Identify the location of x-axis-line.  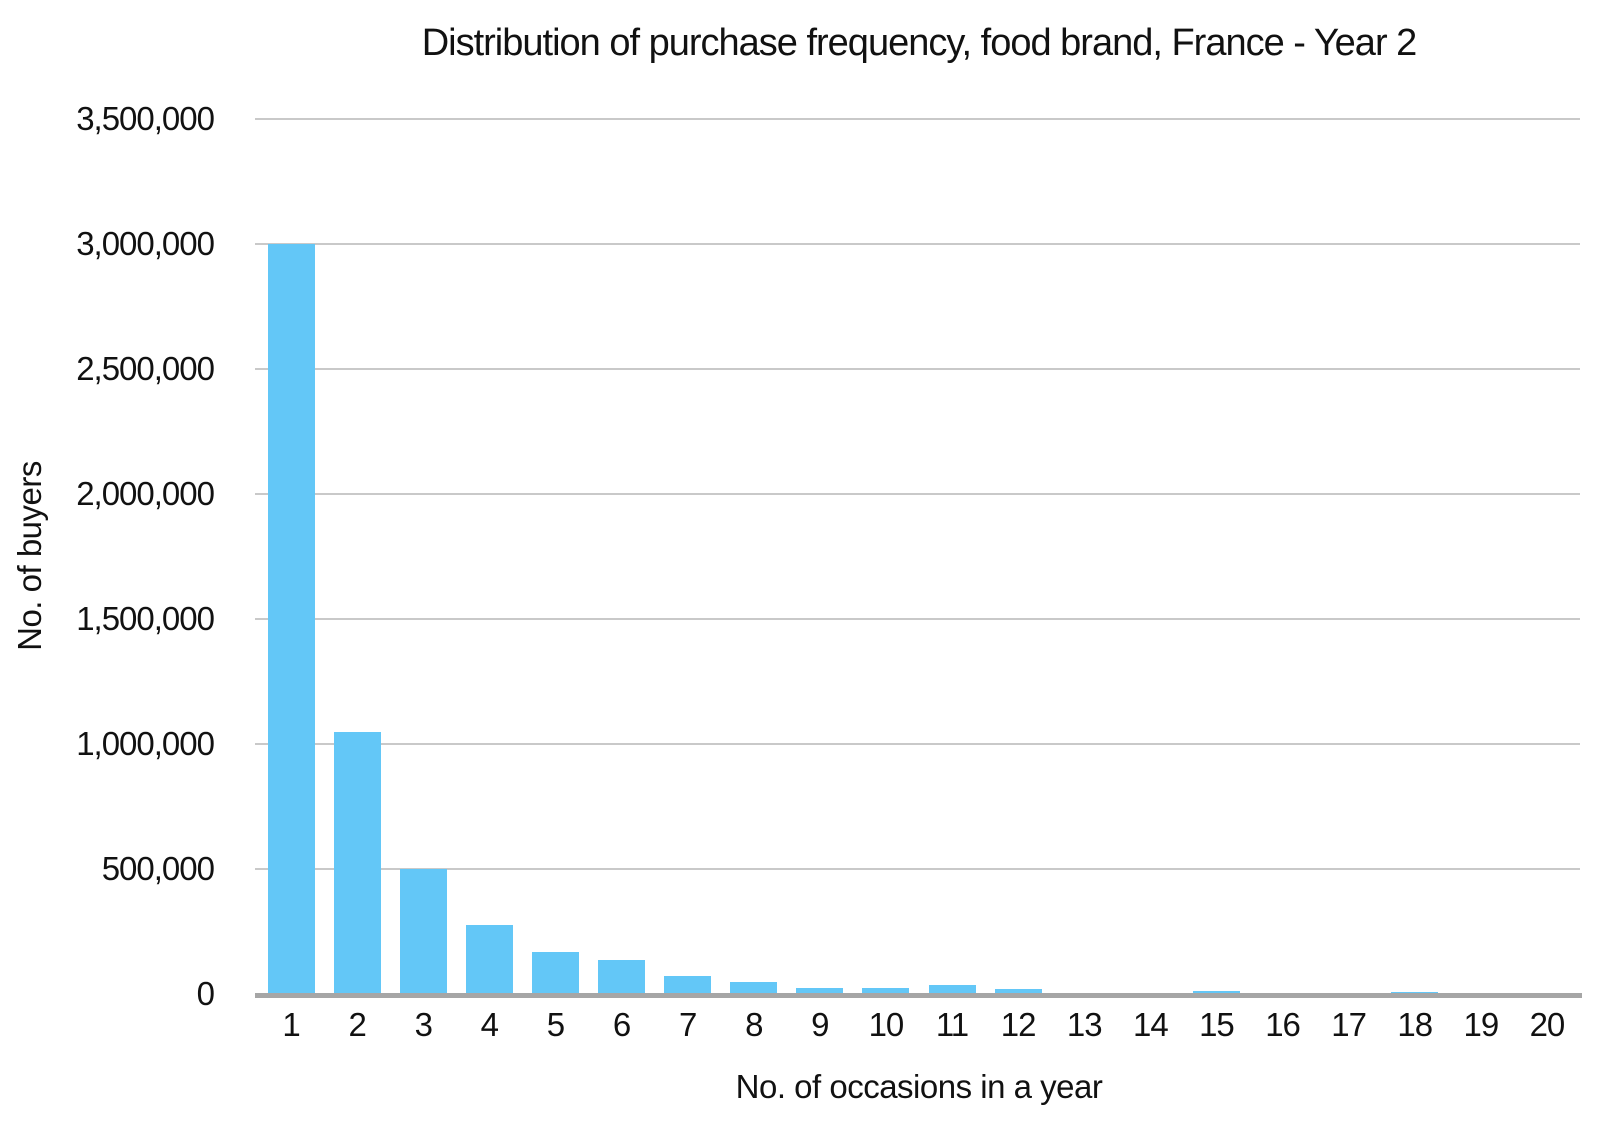
(918, 995).